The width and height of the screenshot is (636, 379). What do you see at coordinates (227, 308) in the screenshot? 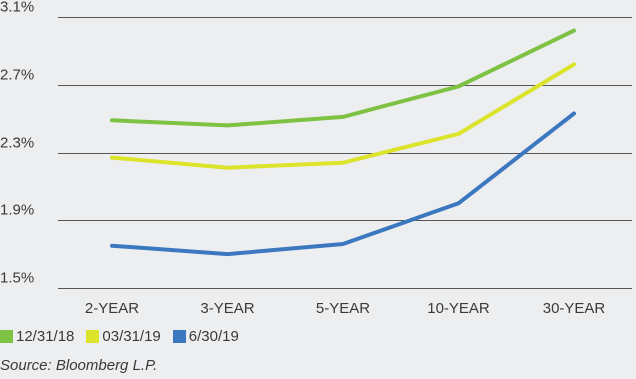
I see `x-tick-label: 3-YEAR` at bounding box center [227, 308].